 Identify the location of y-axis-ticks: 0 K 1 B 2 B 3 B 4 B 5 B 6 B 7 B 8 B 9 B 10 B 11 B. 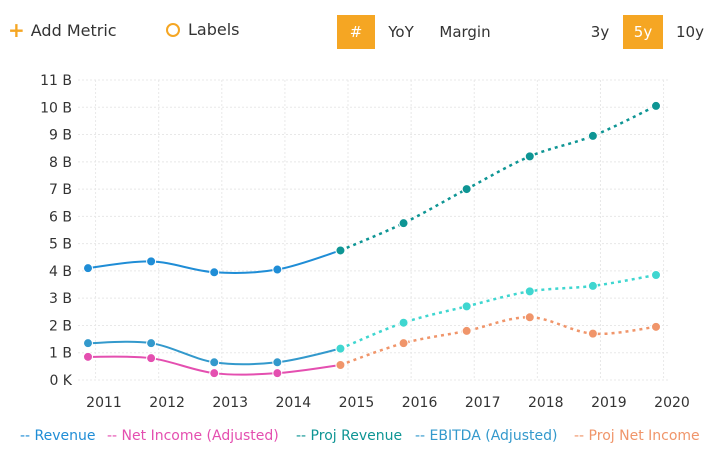
(56, 231).